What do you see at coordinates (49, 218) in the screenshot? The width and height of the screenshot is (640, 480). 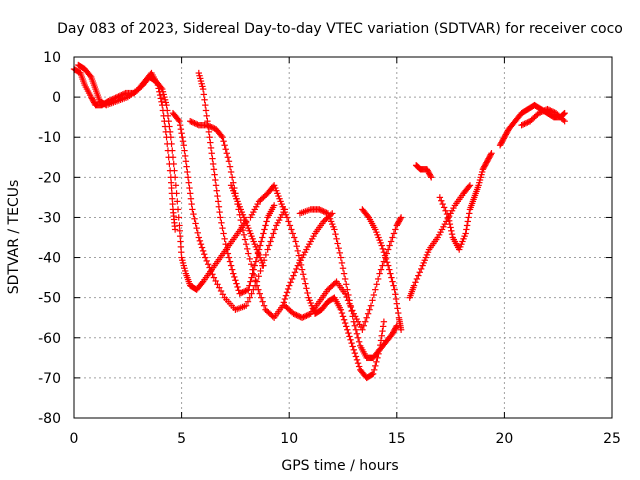 I see `y-tick-label: -30` at bounding box center [49, 218].